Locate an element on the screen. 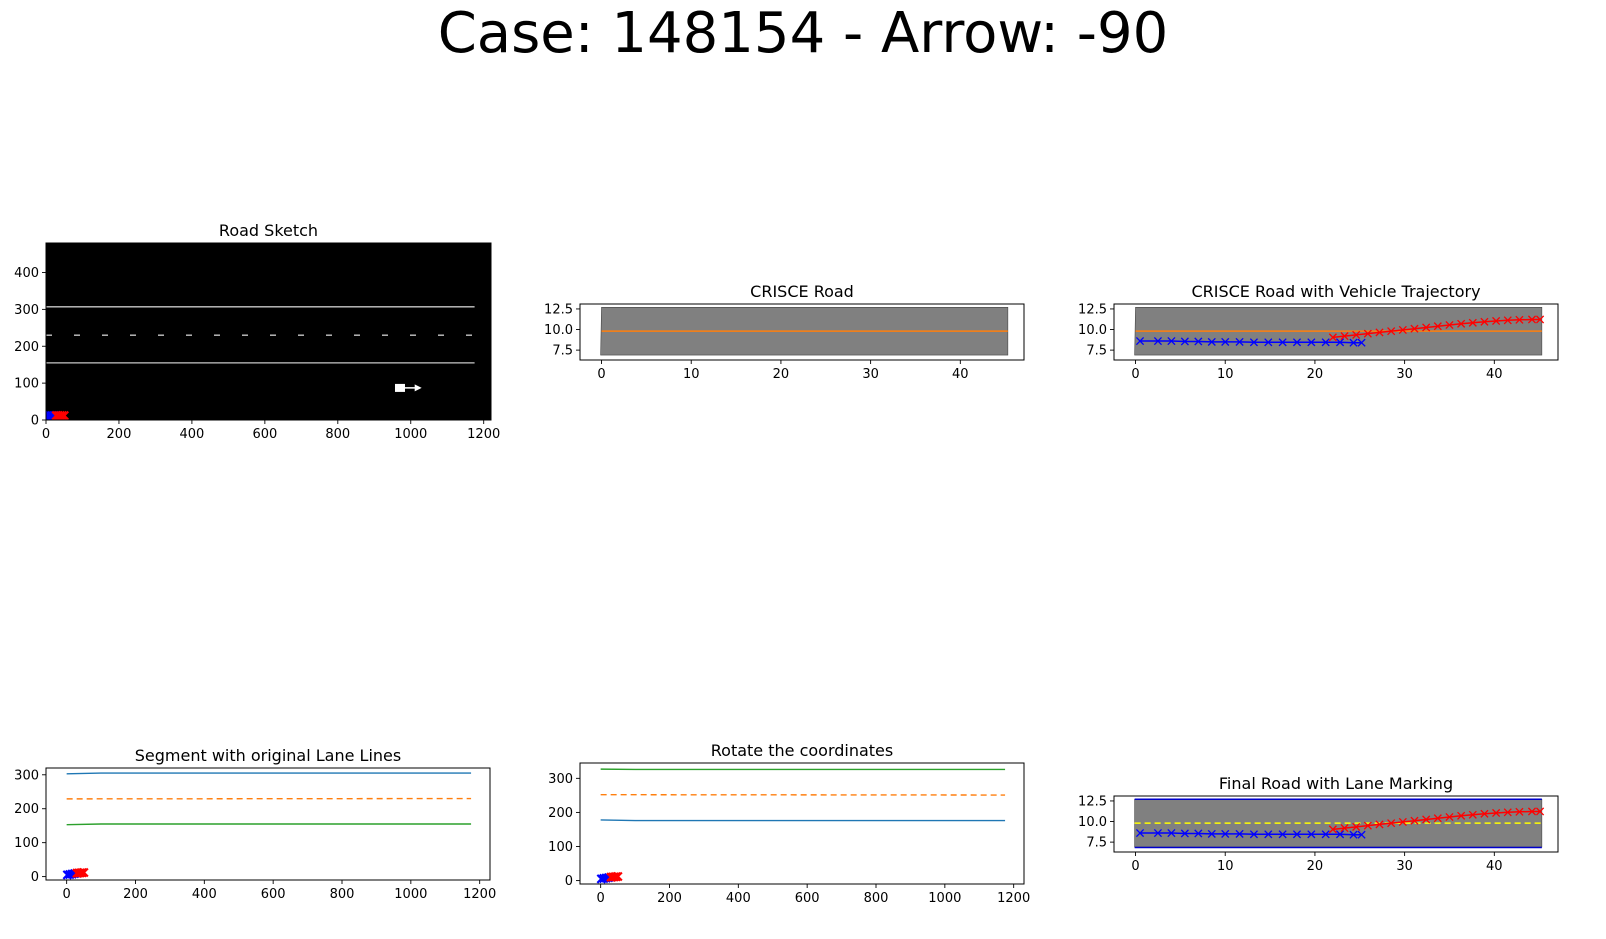 This screenshot has height=939, width=1606. y-tick-label: 300 is located at coordinates (560, 779).